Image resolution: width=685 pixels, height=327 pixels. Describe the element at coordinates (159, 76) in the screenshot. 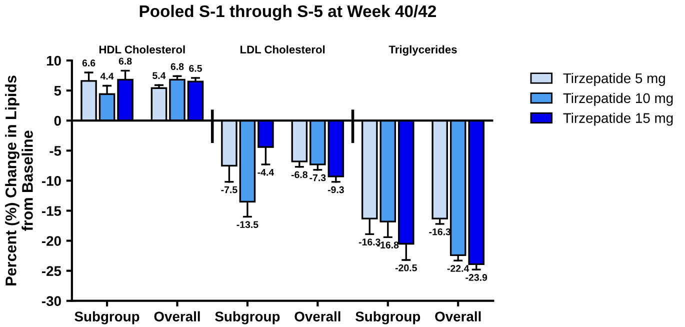

I see `data-label: 5.4` at that location.